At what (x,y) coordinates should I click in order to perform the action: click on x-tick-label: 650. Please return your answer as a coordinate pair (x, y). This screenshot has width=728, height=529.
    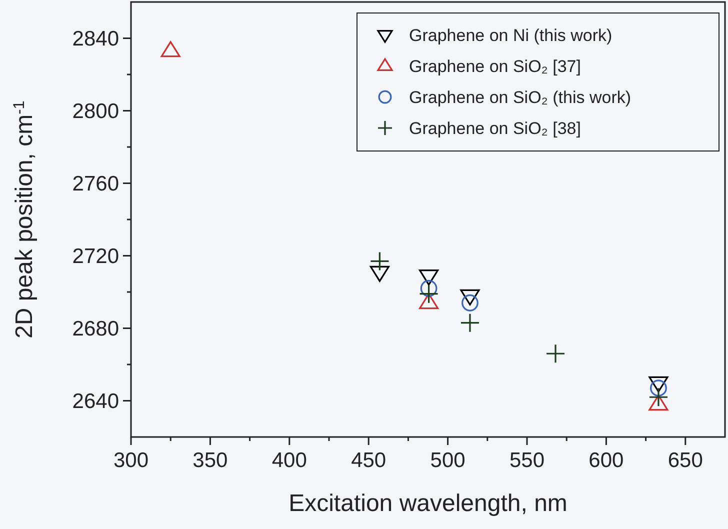
    Looking at the image, I should click on (685, 460).